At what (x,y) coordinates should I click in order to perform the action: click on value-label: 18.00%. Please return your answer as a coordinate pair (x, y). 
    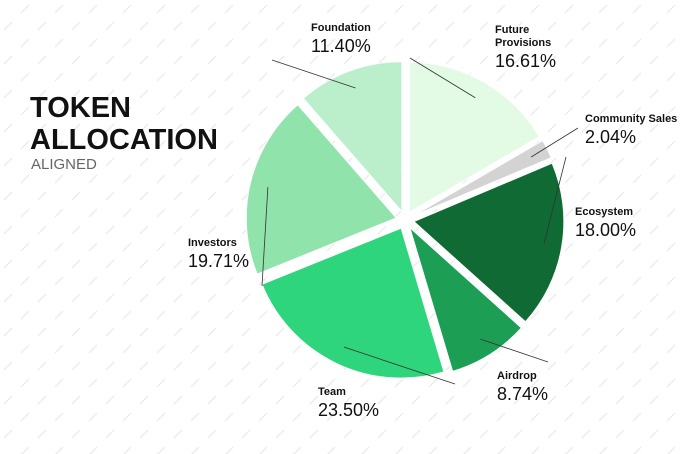
    Looking at the image, I should click on (606, 230).